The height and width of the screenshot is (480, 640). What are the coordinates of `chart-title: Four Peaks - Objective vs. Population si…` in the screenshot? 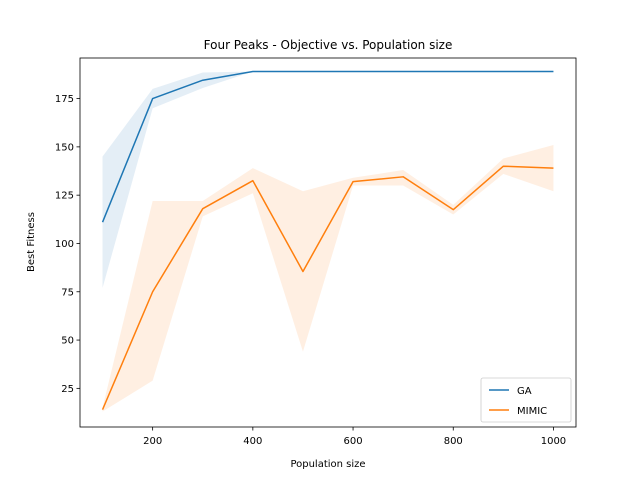 It's located at (328, 45).